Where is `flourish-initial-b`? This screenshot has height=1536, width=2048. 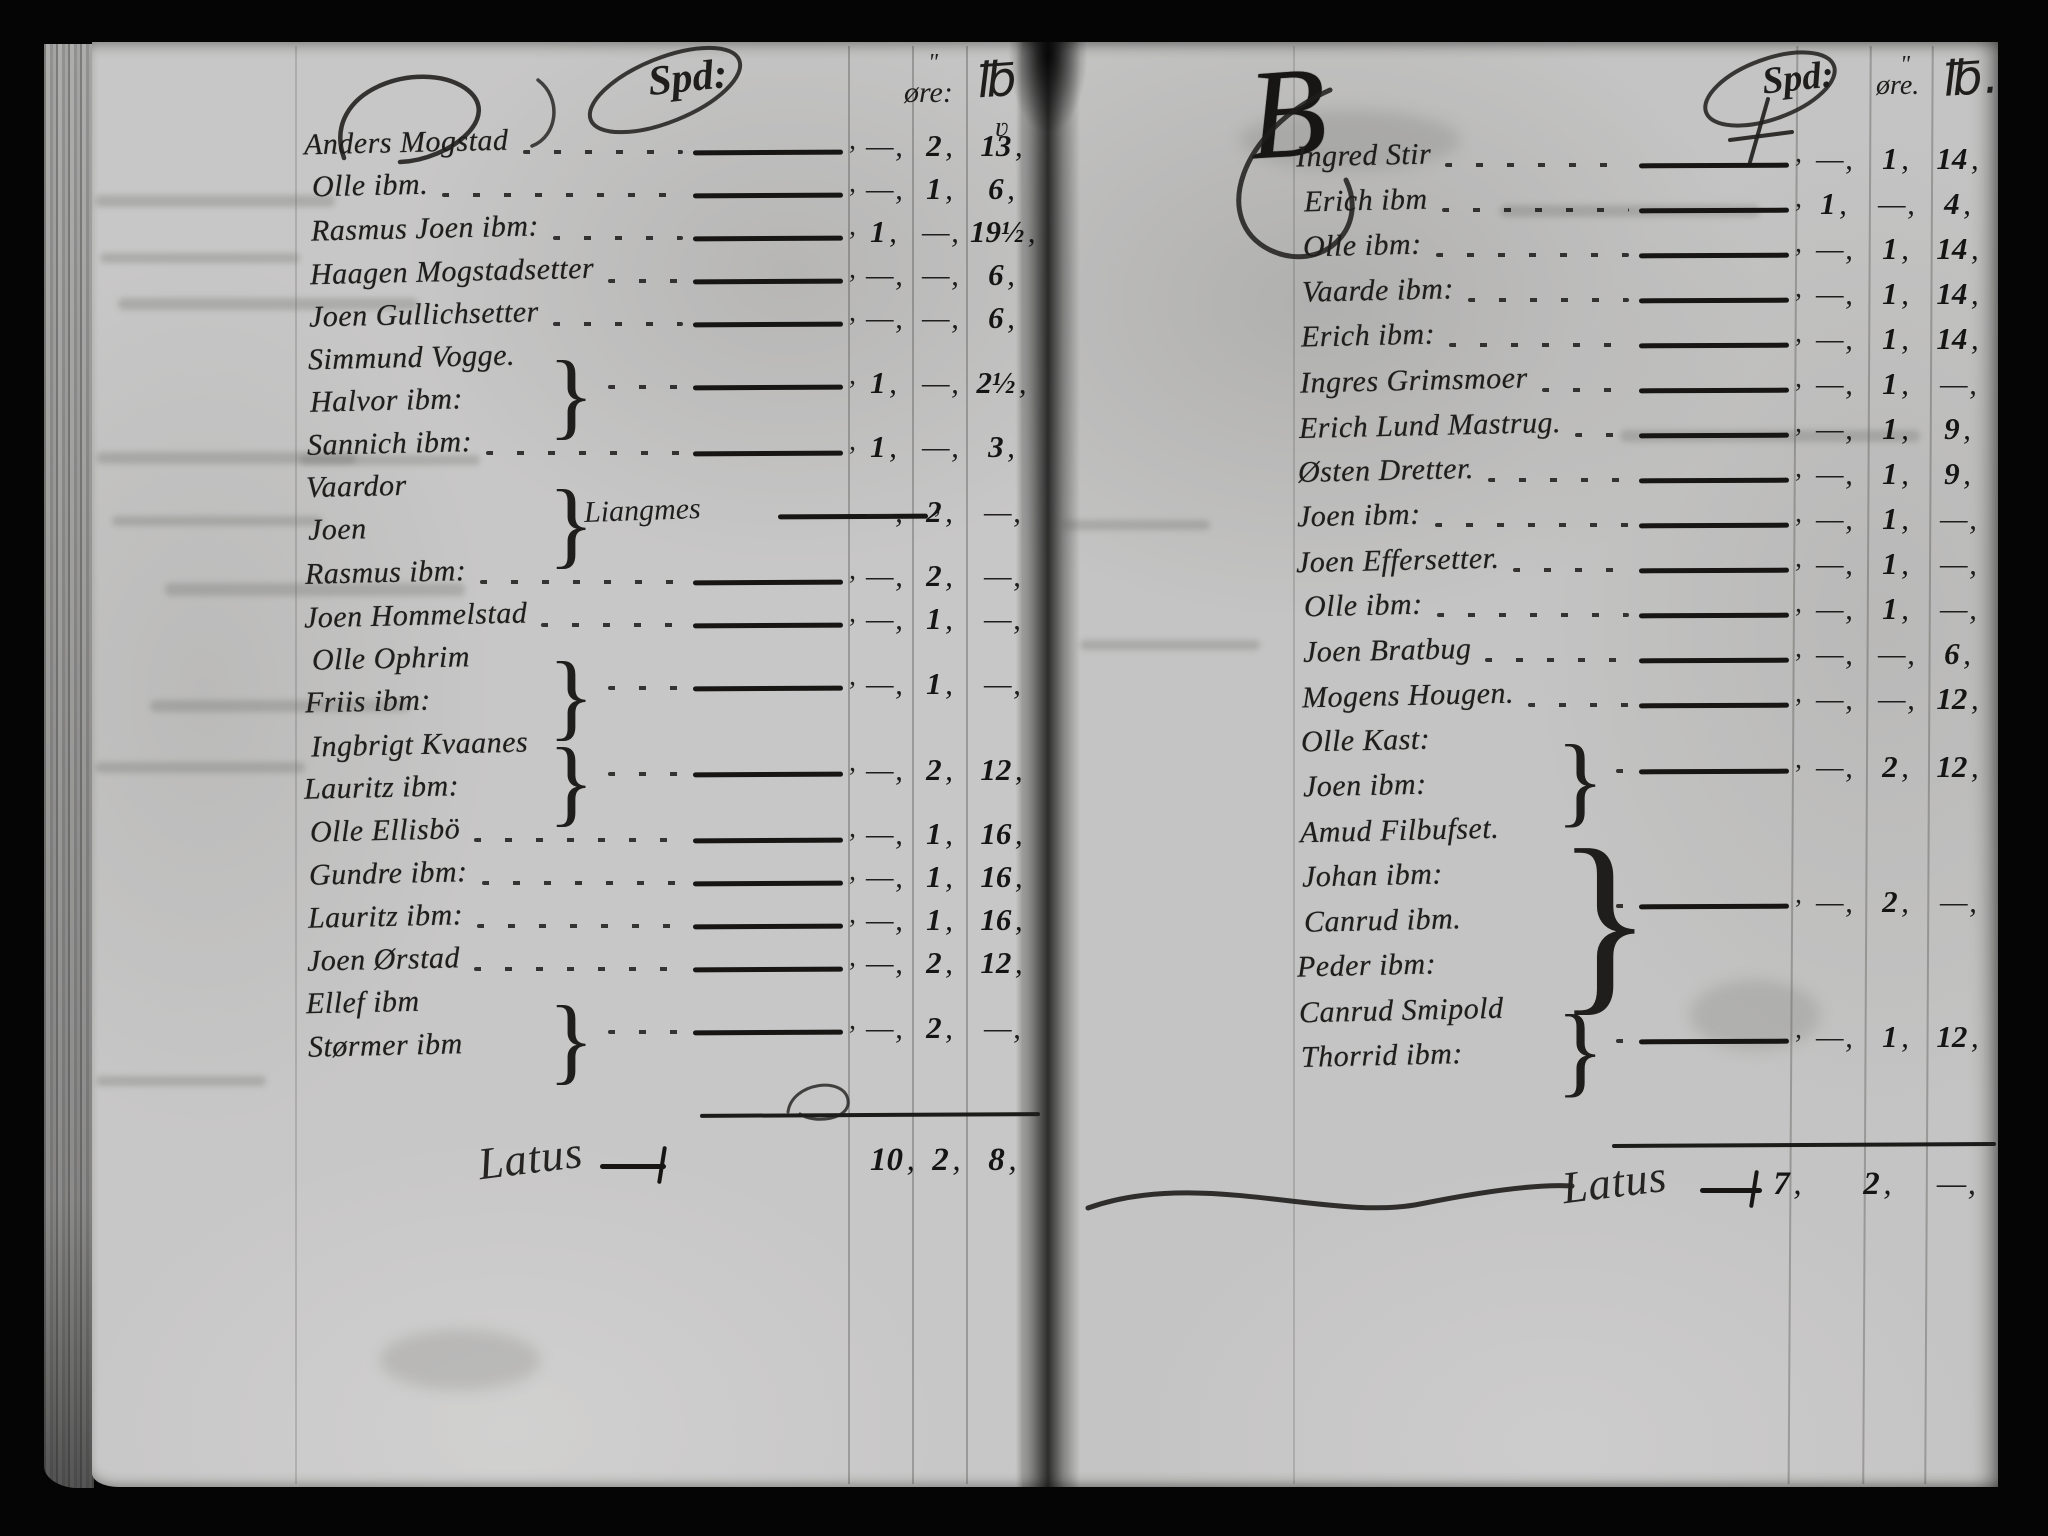
flourish-initial-b is located at coordinates (1295, 173).